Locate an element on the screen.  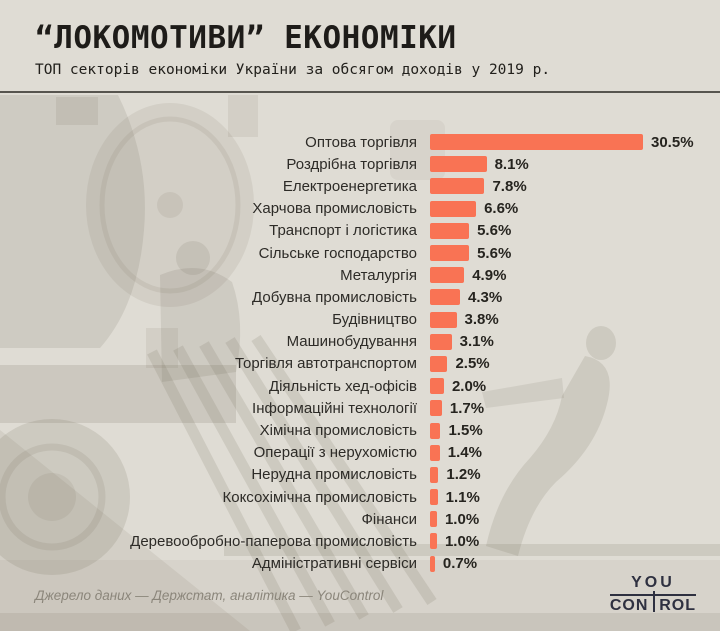
bar-label: Торгівля автотранспортом is located at coordinates (325, 364).